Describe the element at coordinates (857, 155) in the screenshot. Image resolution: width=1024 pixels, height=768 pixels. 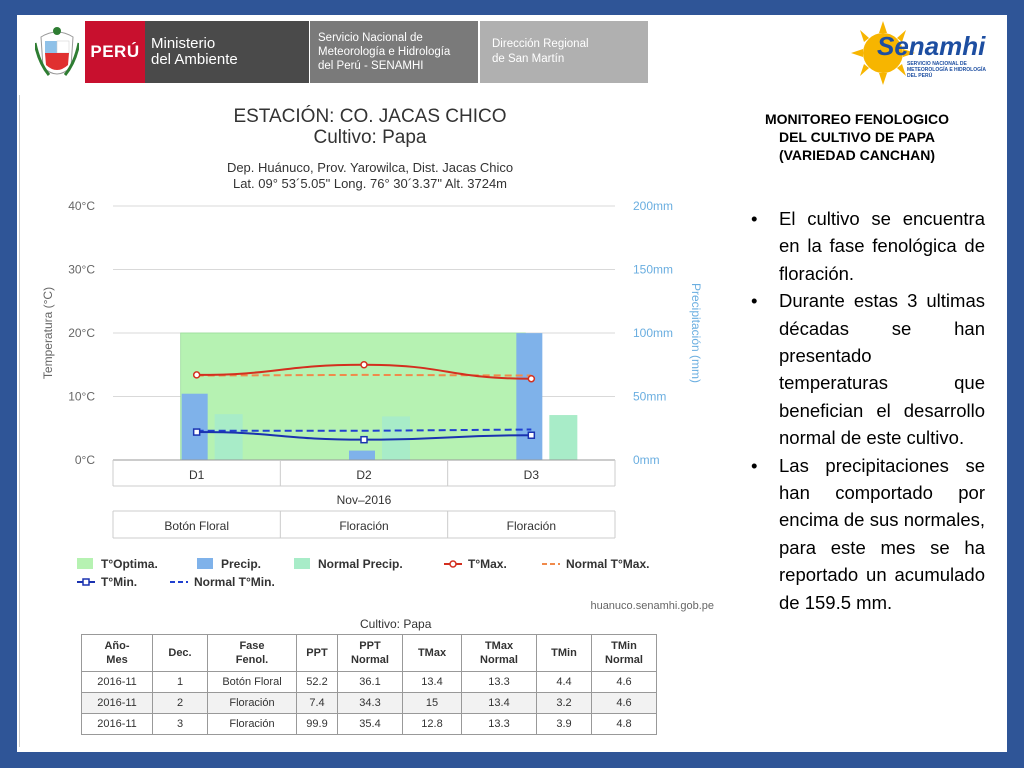
I see `right-title-line3: (VARIEDAD CANCHAN)` at that location.